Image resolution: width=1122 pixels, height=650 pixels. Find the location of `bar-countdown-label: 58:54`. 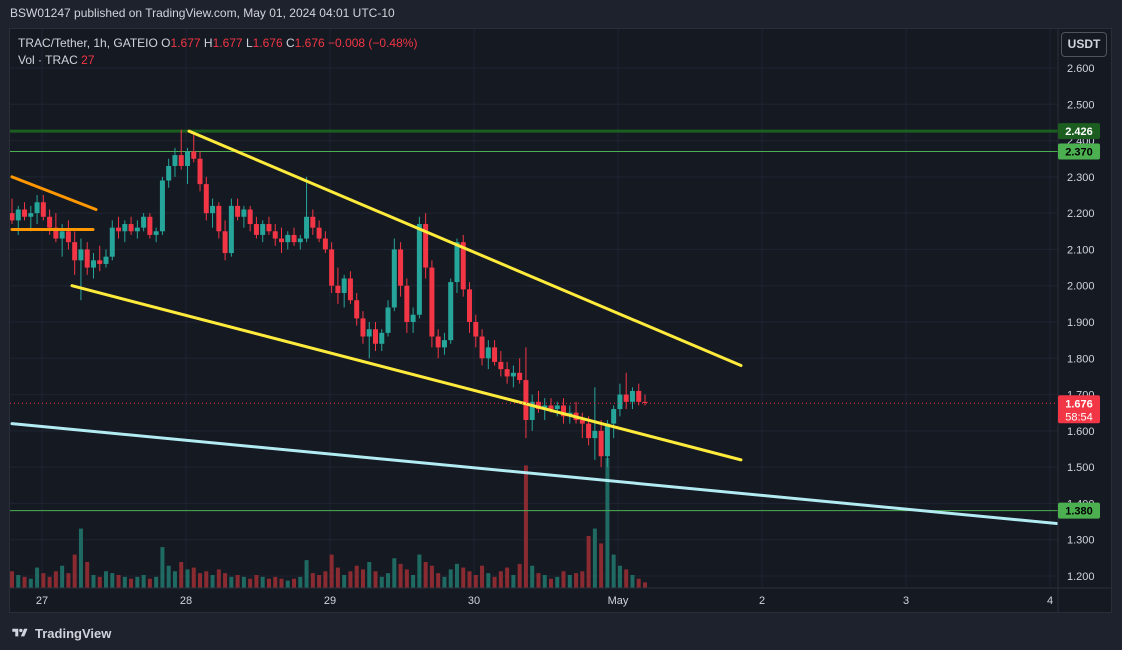

bar-countdown-label: 58:54 is located at coordinates (1079, 417).